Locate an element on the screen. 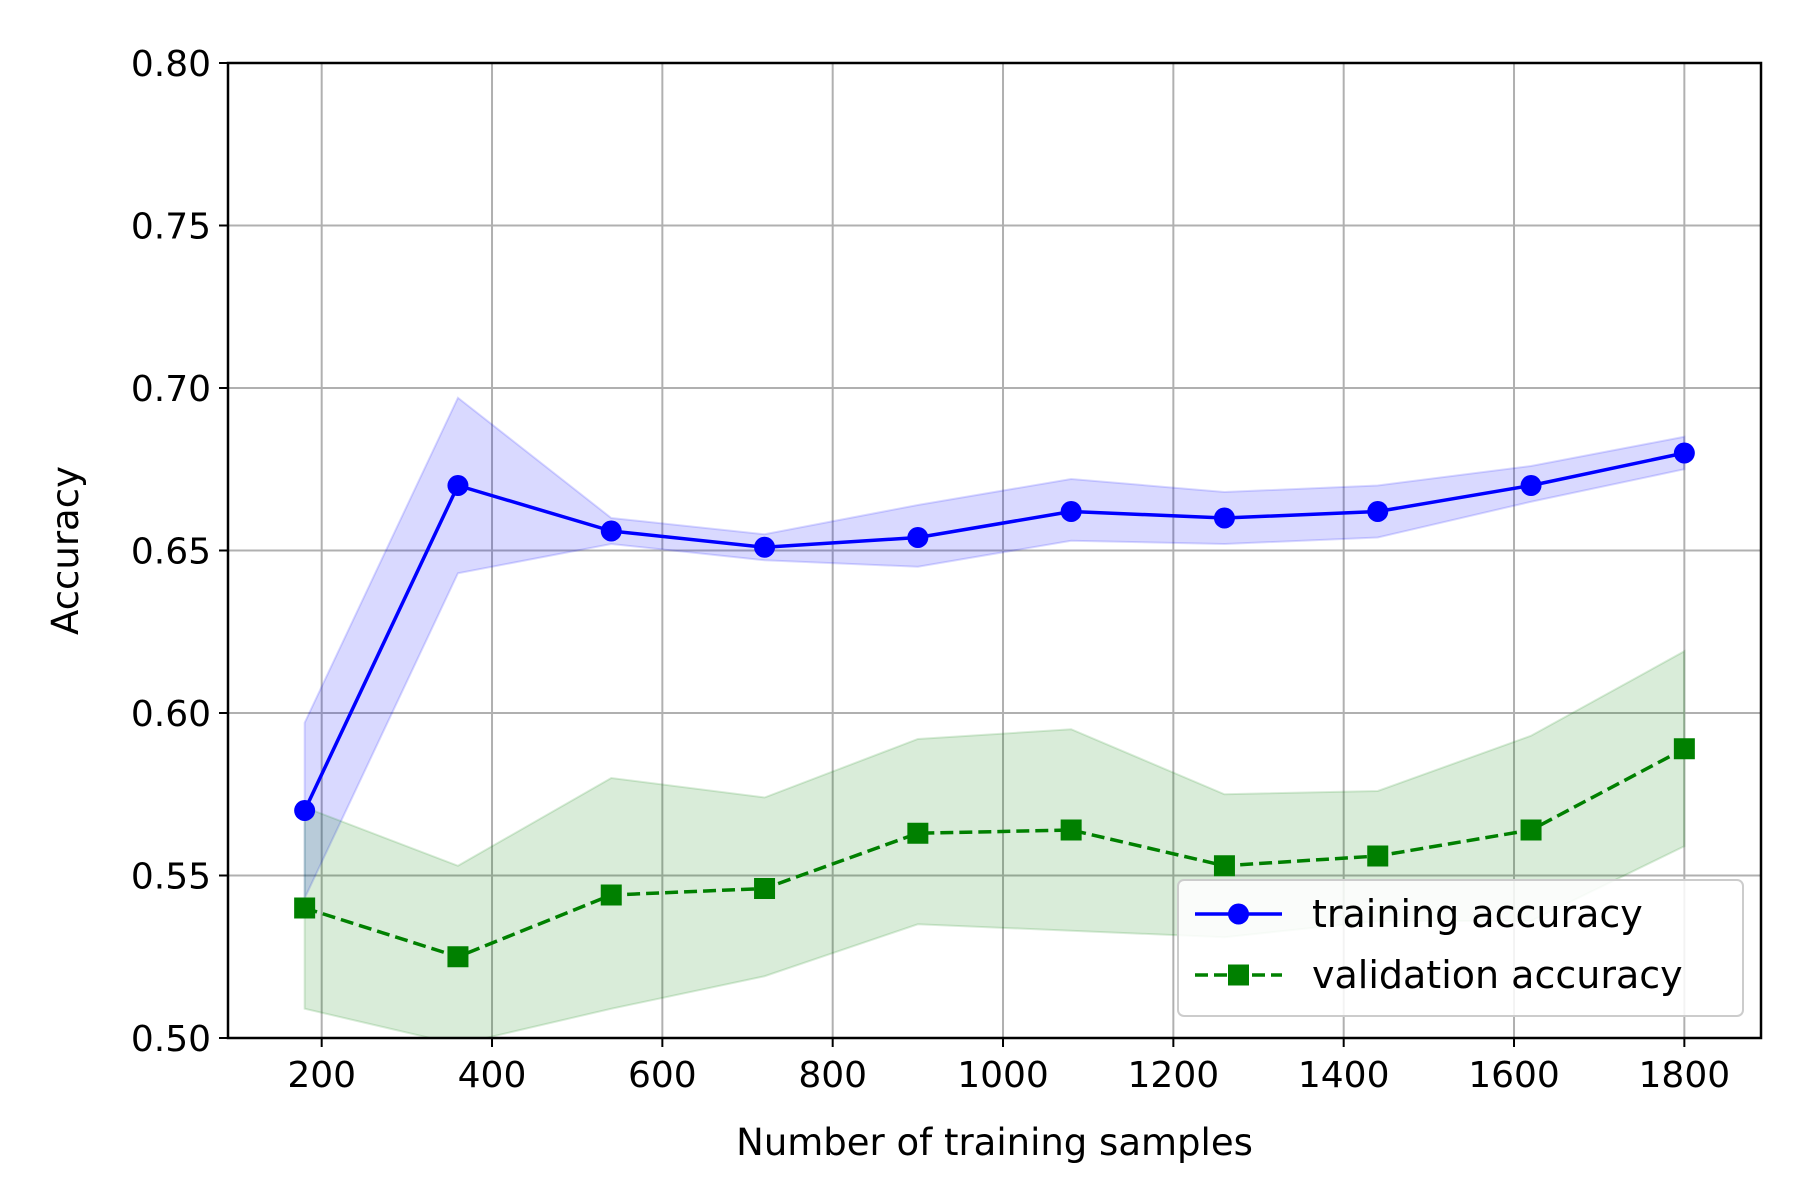  y-axis-ticks: 0.50 0.55 0.60 0.65 0.70 0.75 0.80 is located at coordinates (179, 552).